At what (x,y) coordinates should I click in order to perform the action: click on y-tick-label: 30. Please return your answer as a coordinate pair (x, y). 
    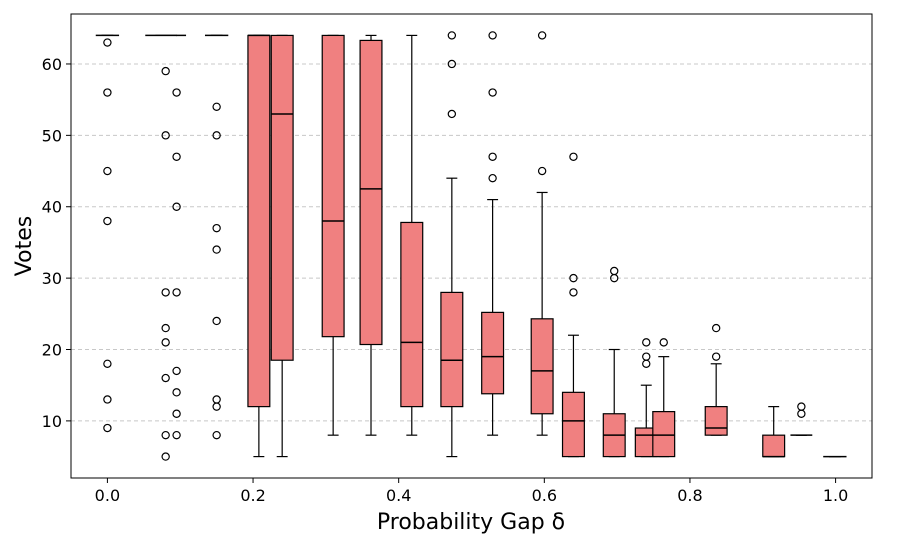
    Looking at the image, I should click on (52, 278).